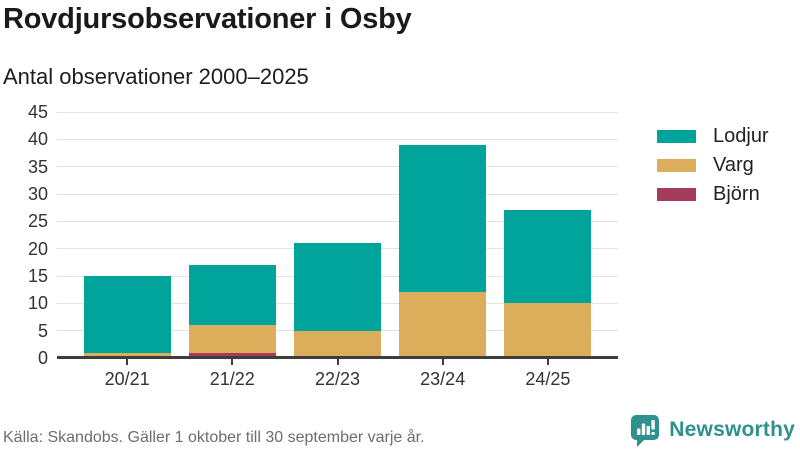 This screenshot has height=450, width=800. I want to click on y-tick-label: 5, so click(42, 330).